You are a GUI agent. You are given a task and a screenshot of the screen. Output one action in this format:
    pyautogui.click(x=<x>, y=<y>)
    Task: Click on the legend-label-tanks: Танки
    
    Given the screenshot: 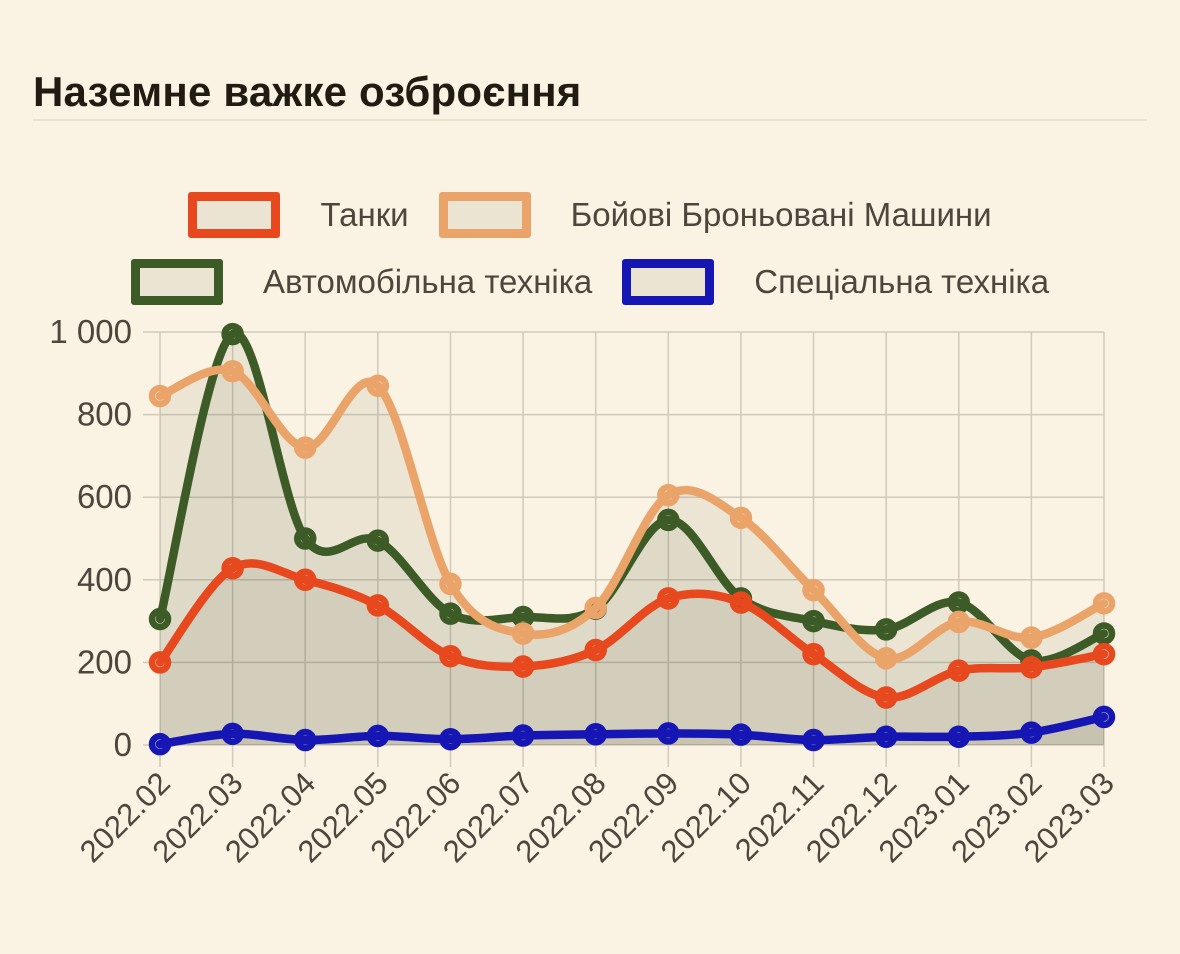 What is the action you would take?
    pyautogui.click(x=364, y=214)
    